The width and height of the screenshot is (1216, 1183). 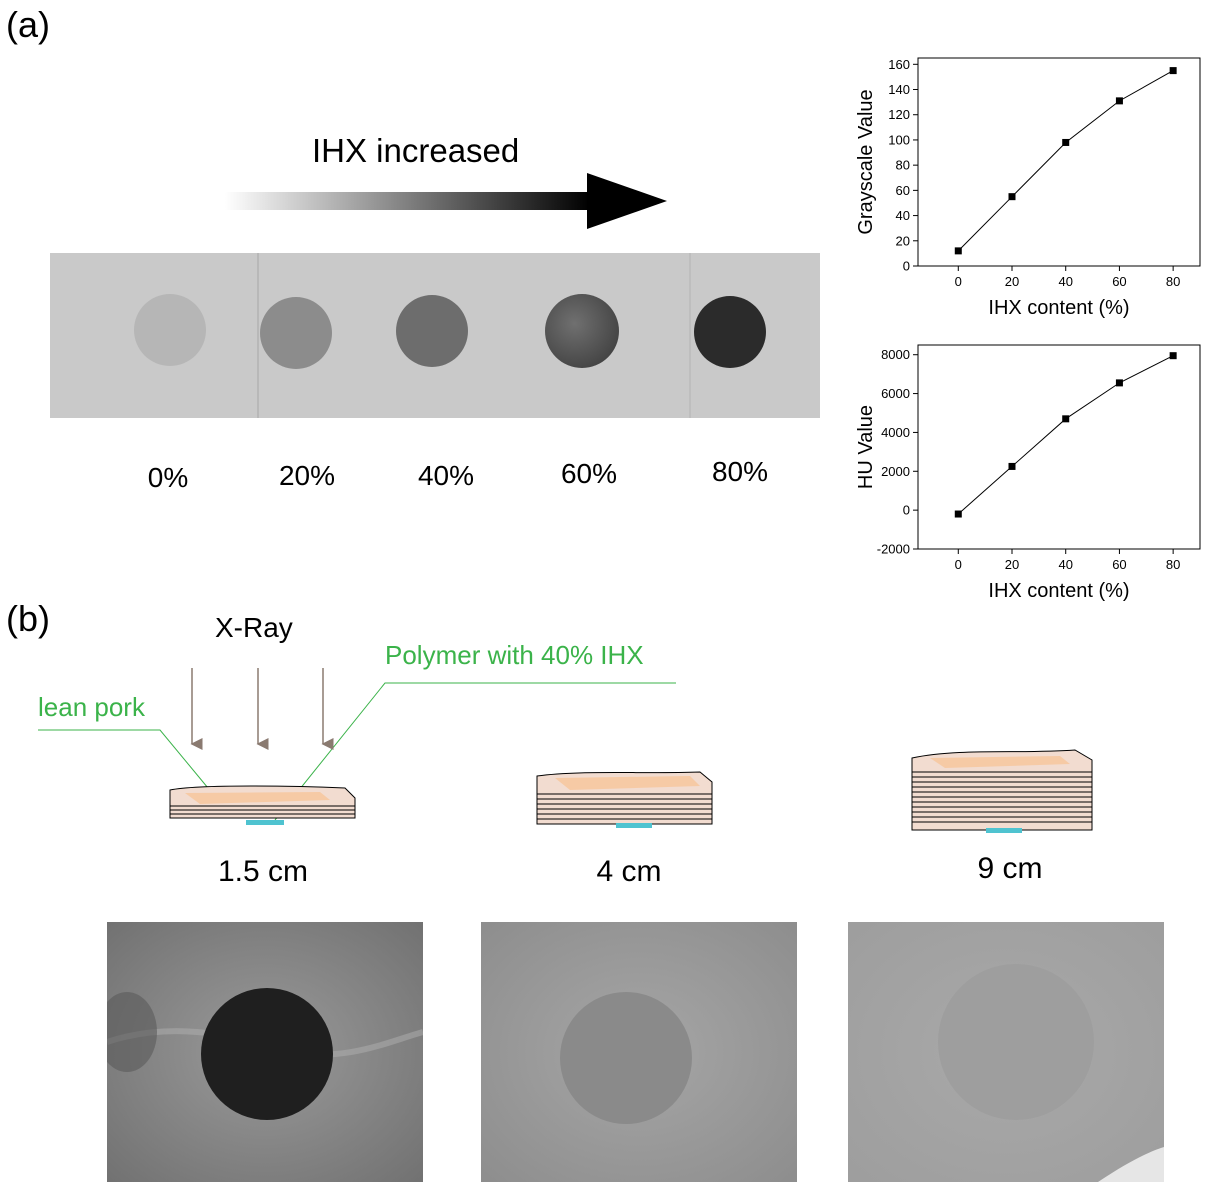 What do you see at coordinates (28, 618) in the screenshot?
I see `panel-label-b: (b)` at bounding box center [28, 618].